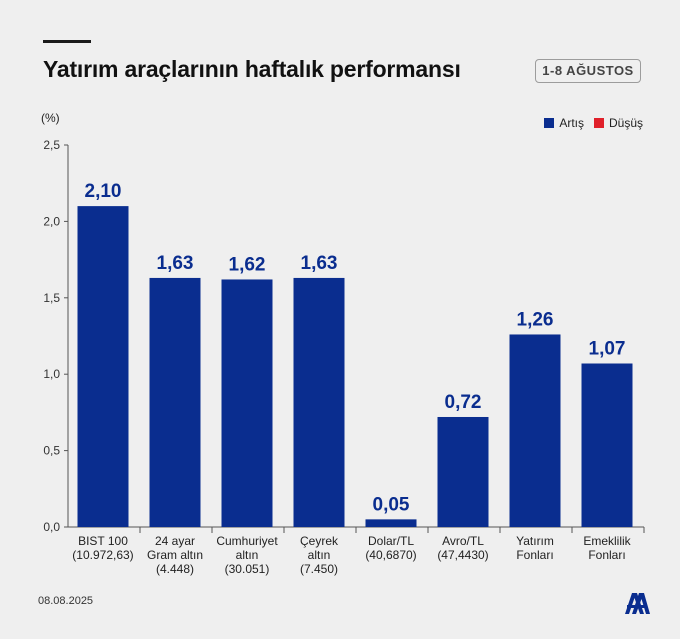  I want to click on legend-item-decrease: Düşüş, so click(618, 123).